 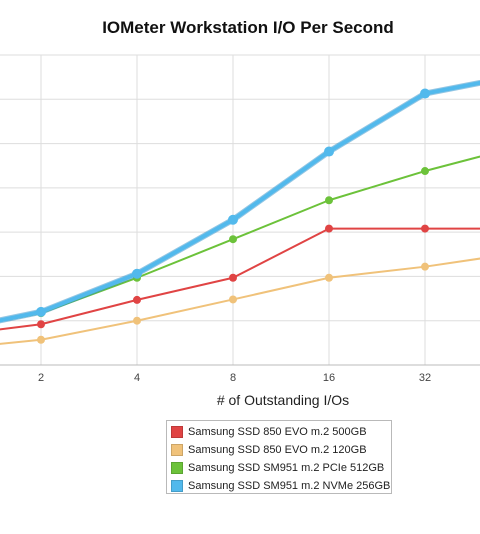 I want to click on legend-label: Samsung SSD SM951 m.2 NVMe 256GB, so click(x=289, y=486).